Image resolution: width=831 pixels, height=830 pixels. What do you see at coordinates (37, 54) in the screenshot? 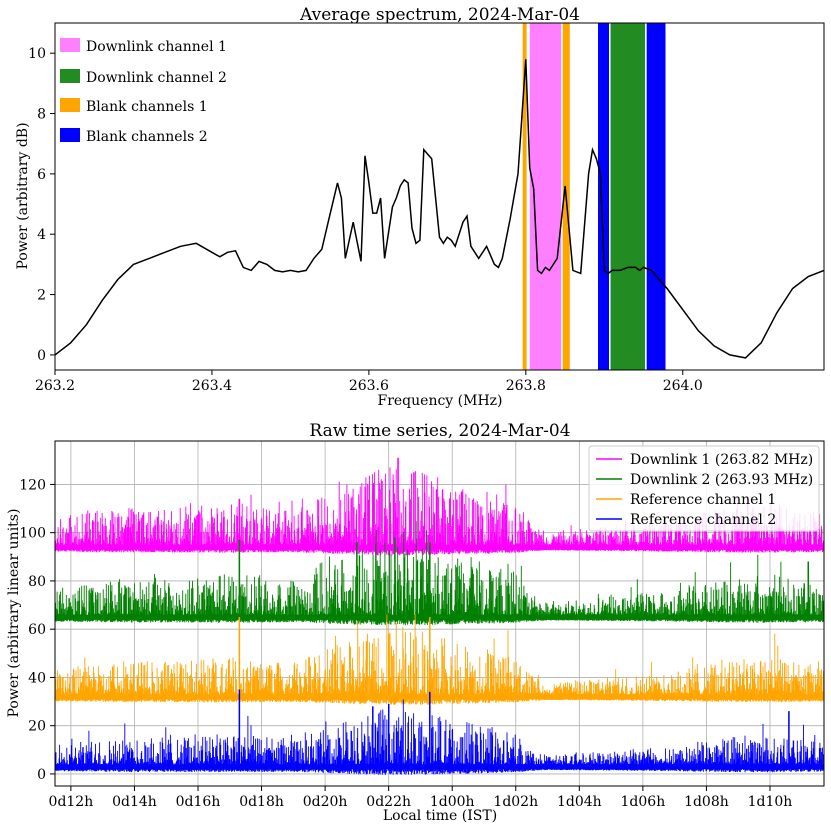
I see `y-tick-label: 10` at bounding box center [37, 54].